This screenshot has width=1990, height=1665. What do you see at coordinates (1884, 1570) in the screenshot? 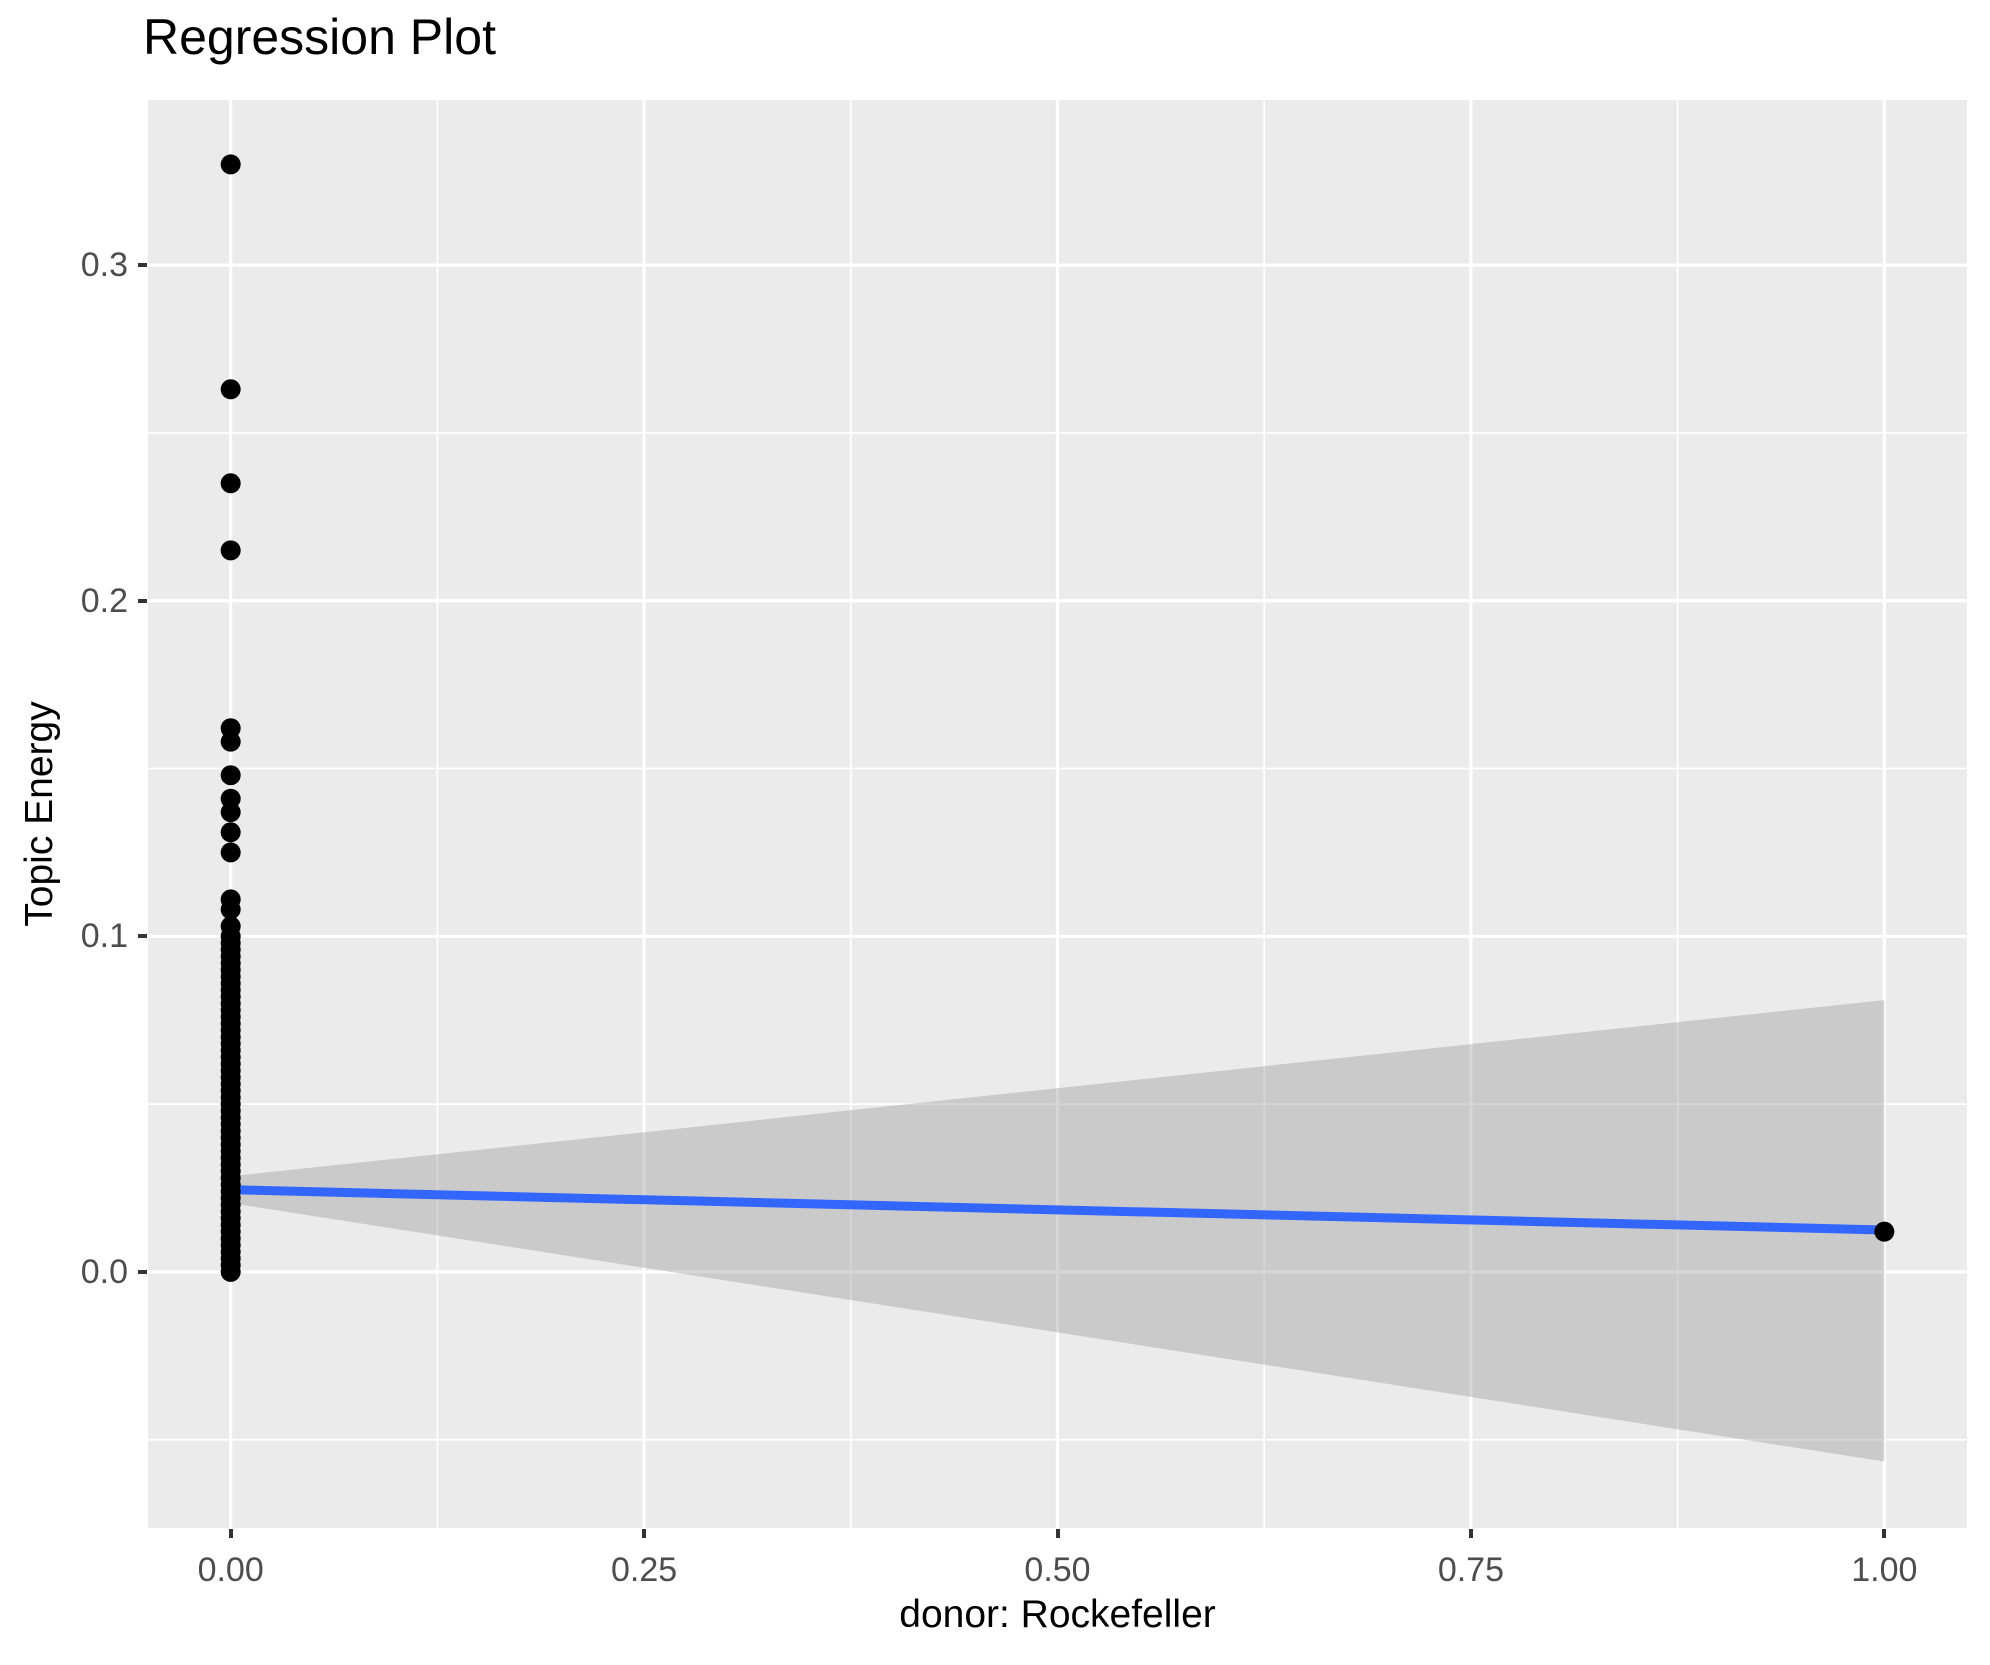
I see `x-tick-label: 1.00` at bounding box center [1884, 1570].